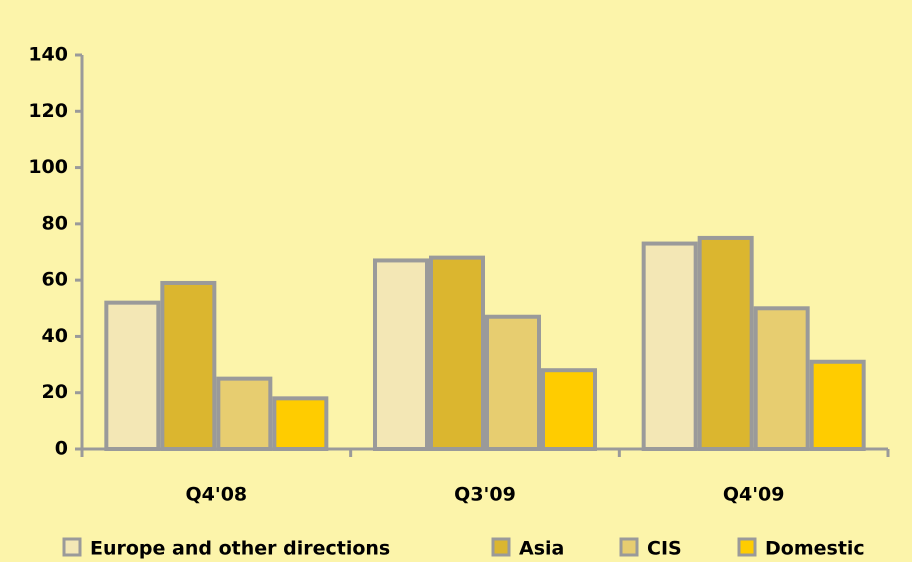  I want to click on y-tick-label: 140, so click(48, 55).